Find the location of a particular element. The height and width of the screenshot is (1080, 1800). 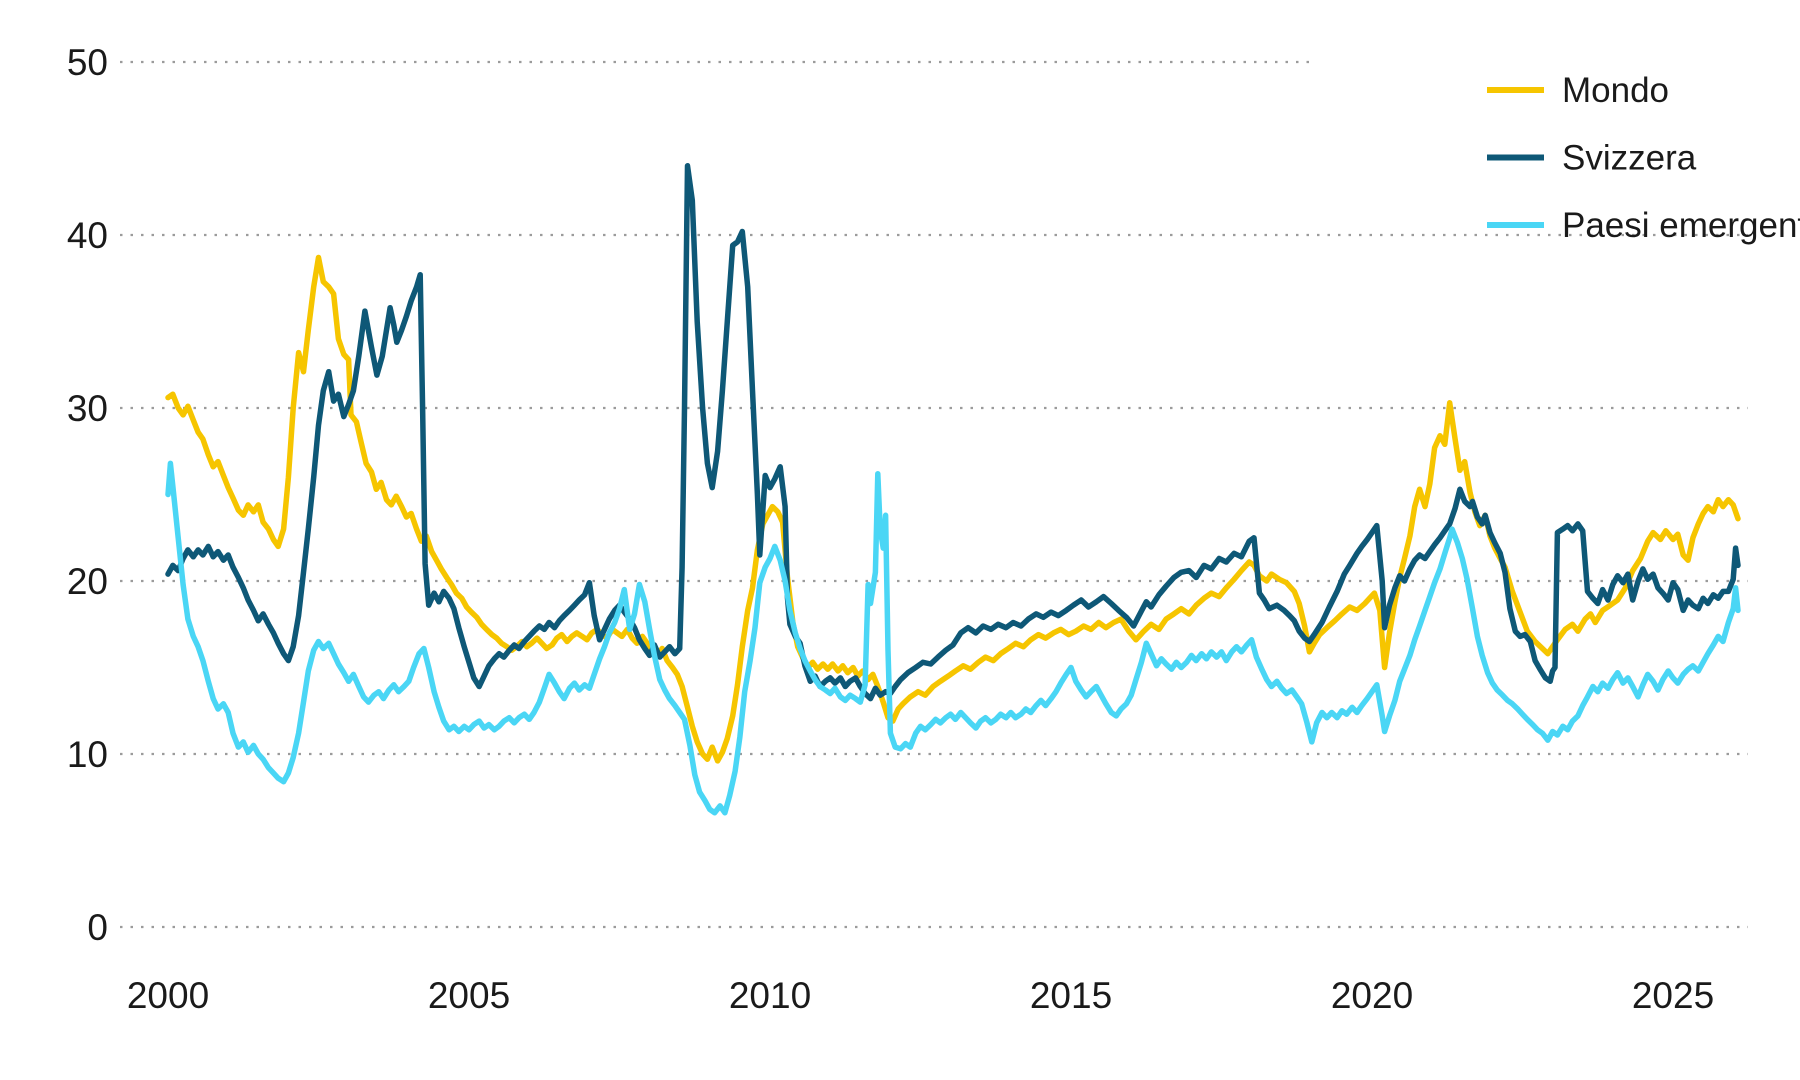

y-tick-label-40: 40 is located at coordinates (87, 235).